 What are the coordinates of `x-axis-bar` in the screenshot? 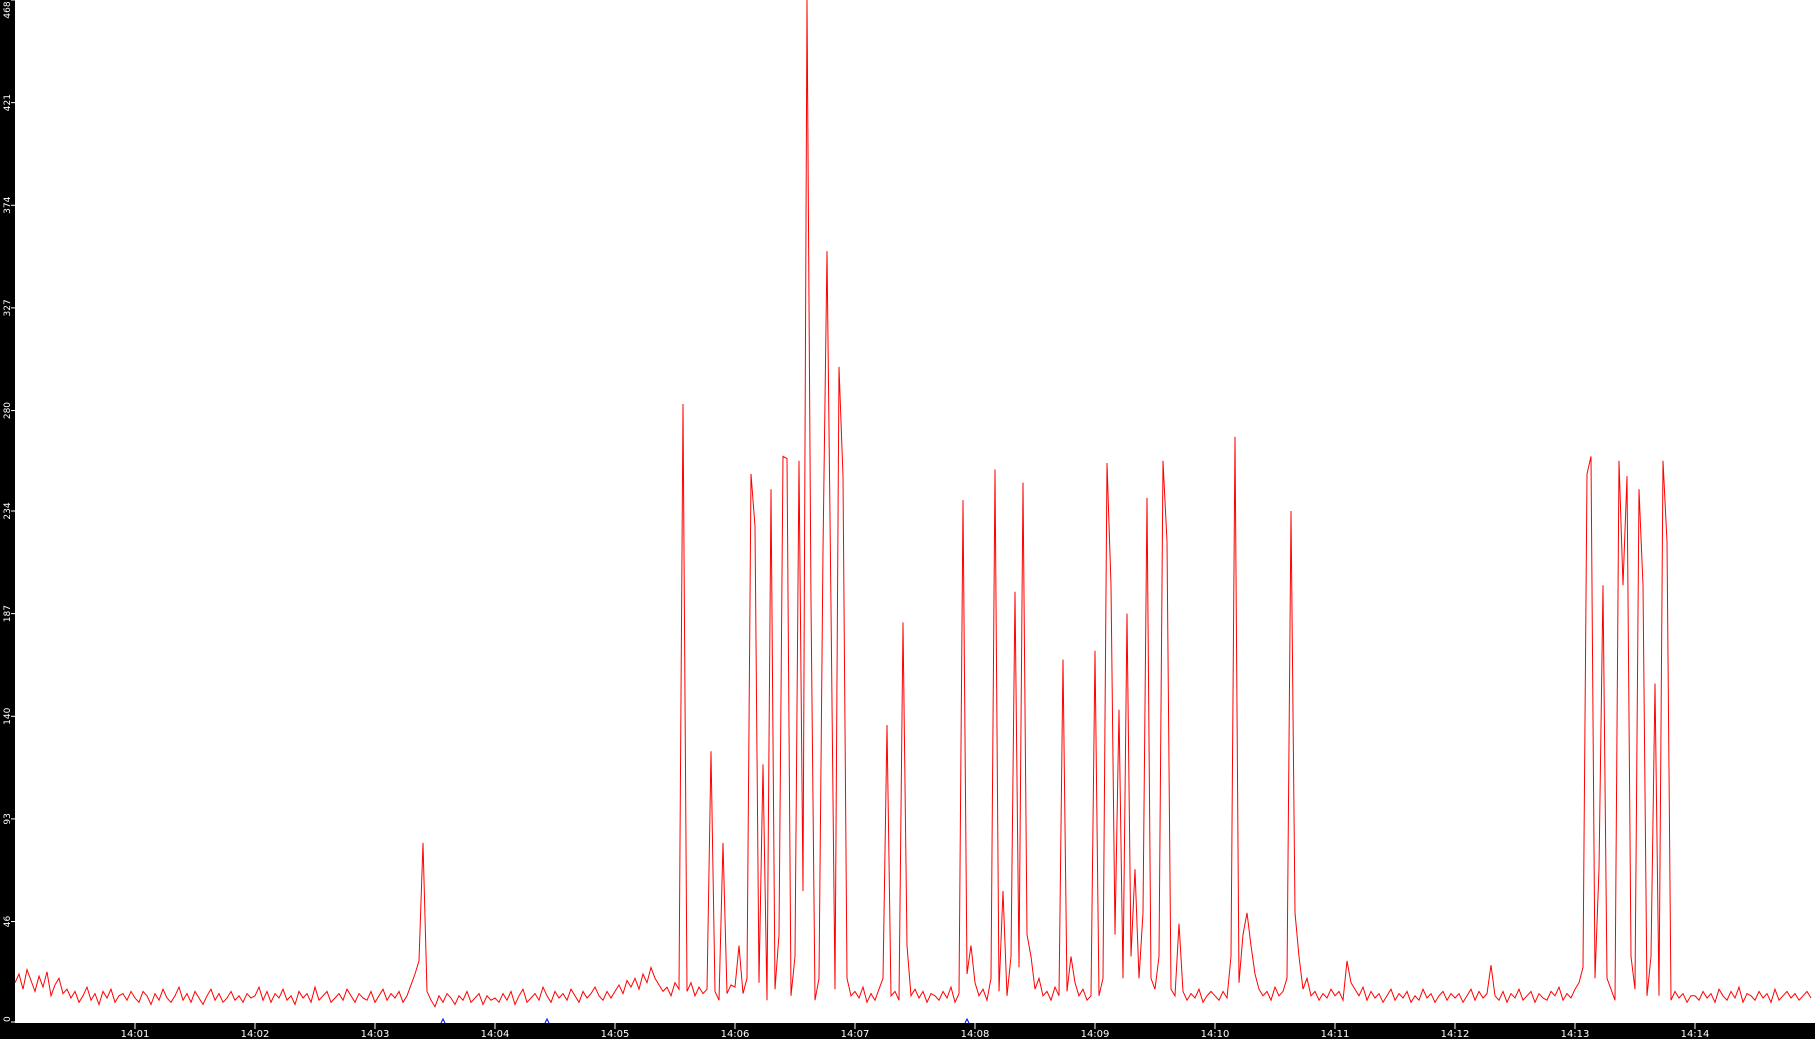 It's located at (907, 1031).